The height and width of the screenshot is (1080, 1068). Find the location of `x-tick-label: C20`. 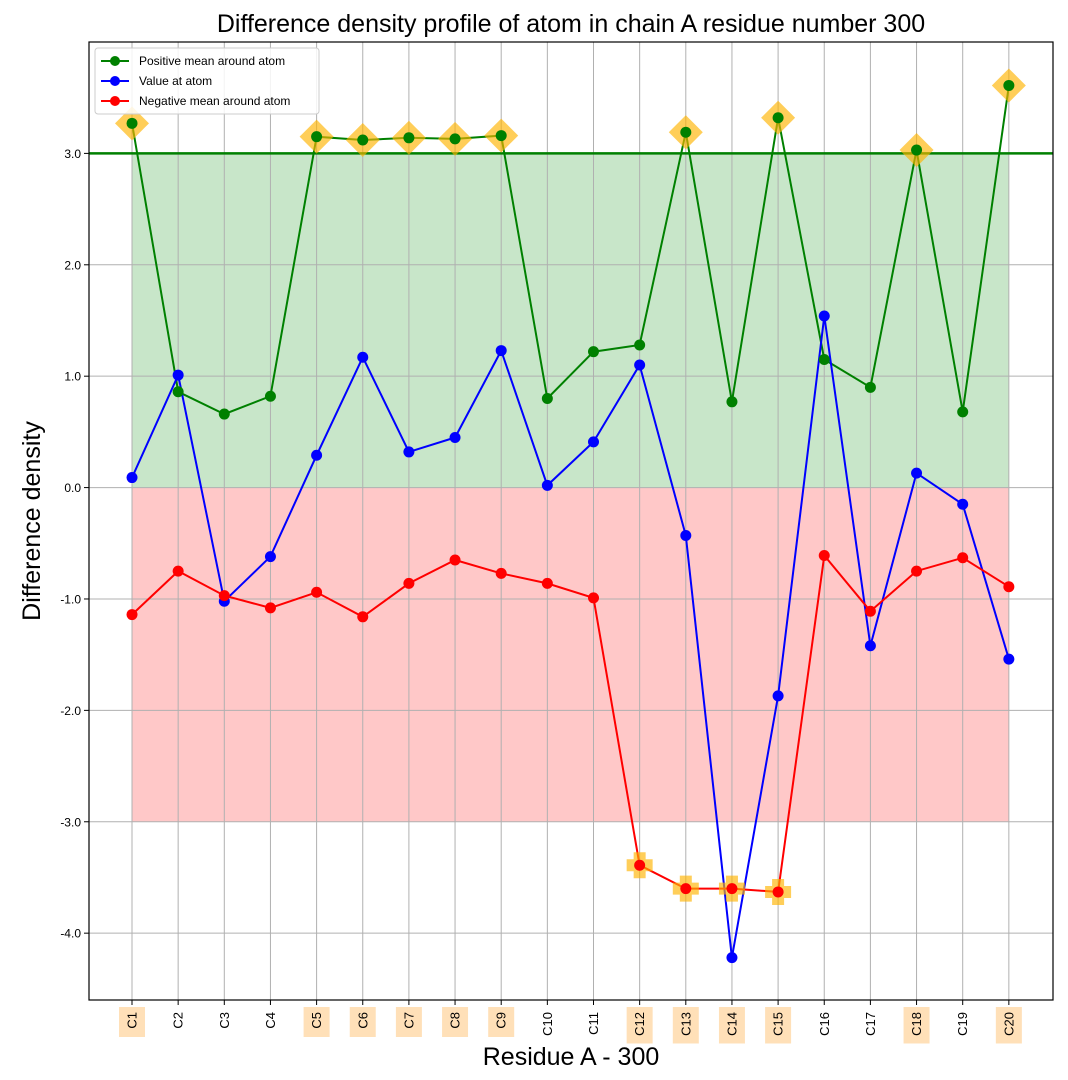

x-tick-label: C20 is located at coordinates (1008, 1024).